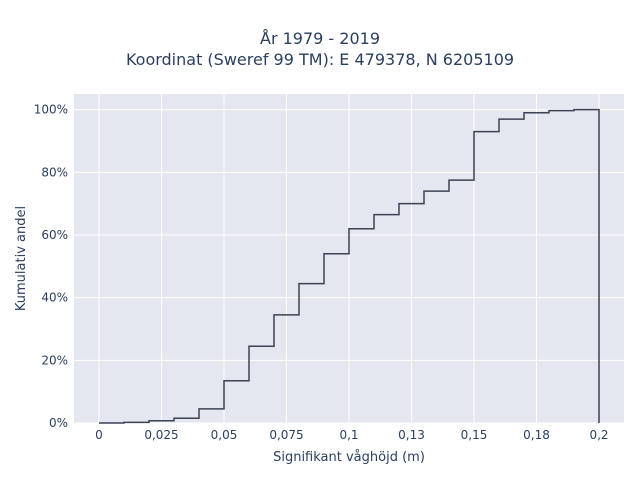 Image resolution: width=640 pixels, height=480 pixels. I want to click on y-axis-title: Kumulativ andel, so click(21, 258).